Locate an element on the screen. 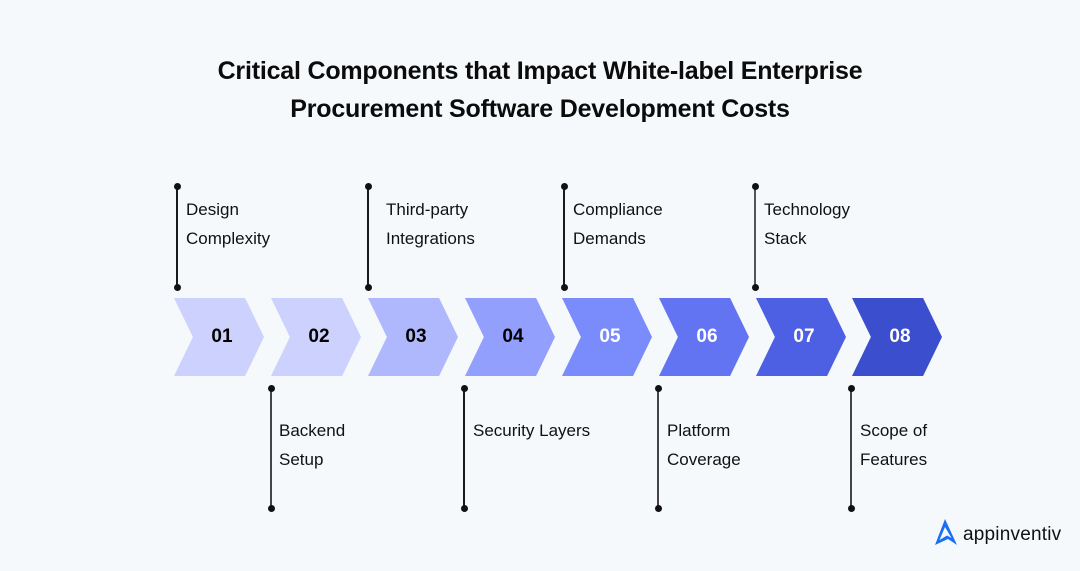 Image resolution: width=1080 pixels, height=571 pixels. title-line-2: Procurement Software Development Costs is located at coordinates (540, 109).